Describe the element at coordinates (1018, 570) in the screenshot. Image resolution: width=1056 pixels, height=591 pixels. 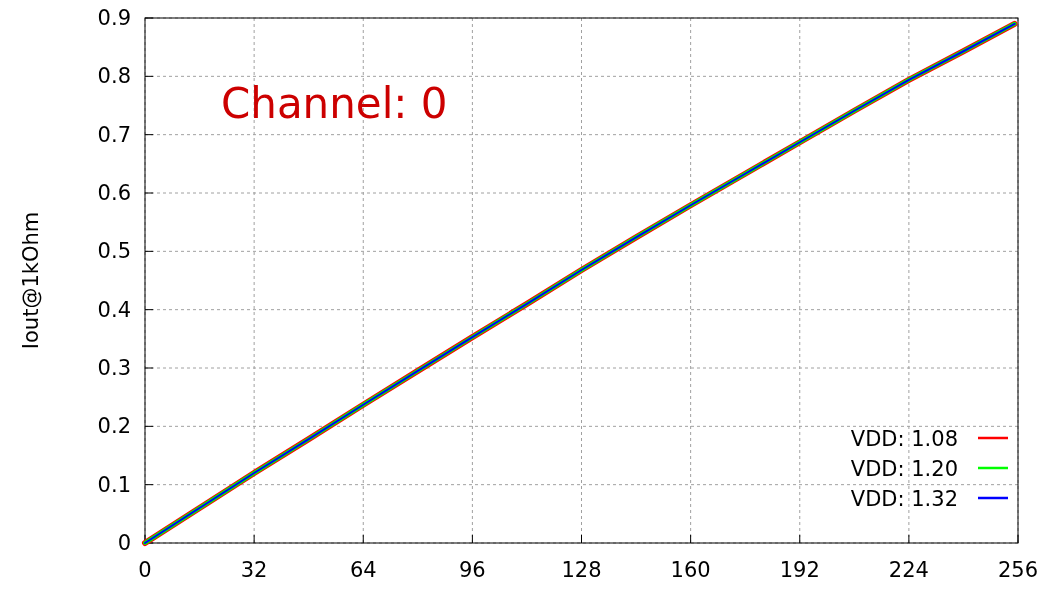
I see `x-tick-label: 256` at that location.